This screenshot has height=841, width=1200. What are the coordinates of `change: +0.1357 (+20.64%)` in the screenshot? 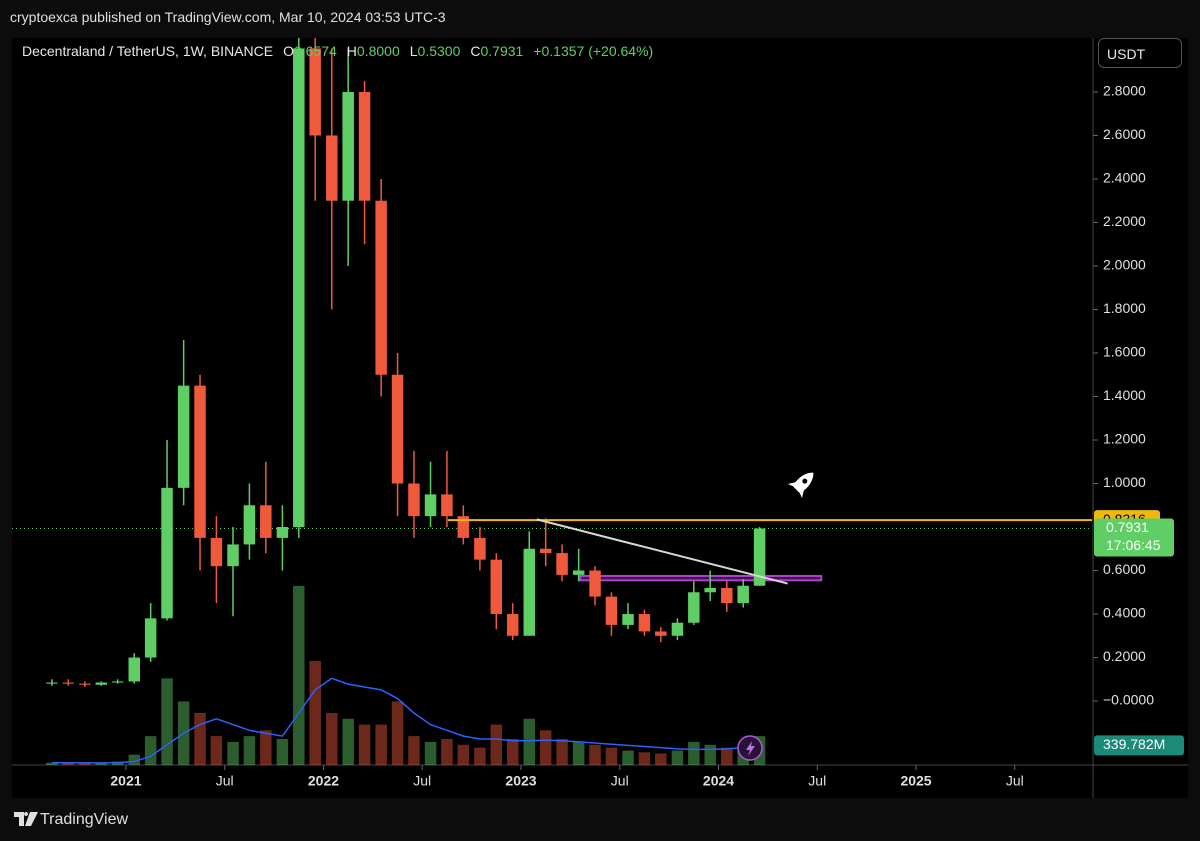 It's located at (593, 51).